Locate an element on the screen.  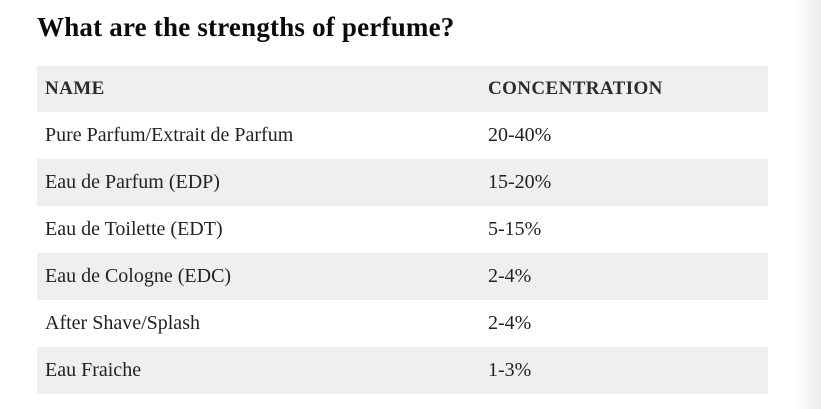
cell-name: Eau Fraiche is located at coordinates (258, 370).